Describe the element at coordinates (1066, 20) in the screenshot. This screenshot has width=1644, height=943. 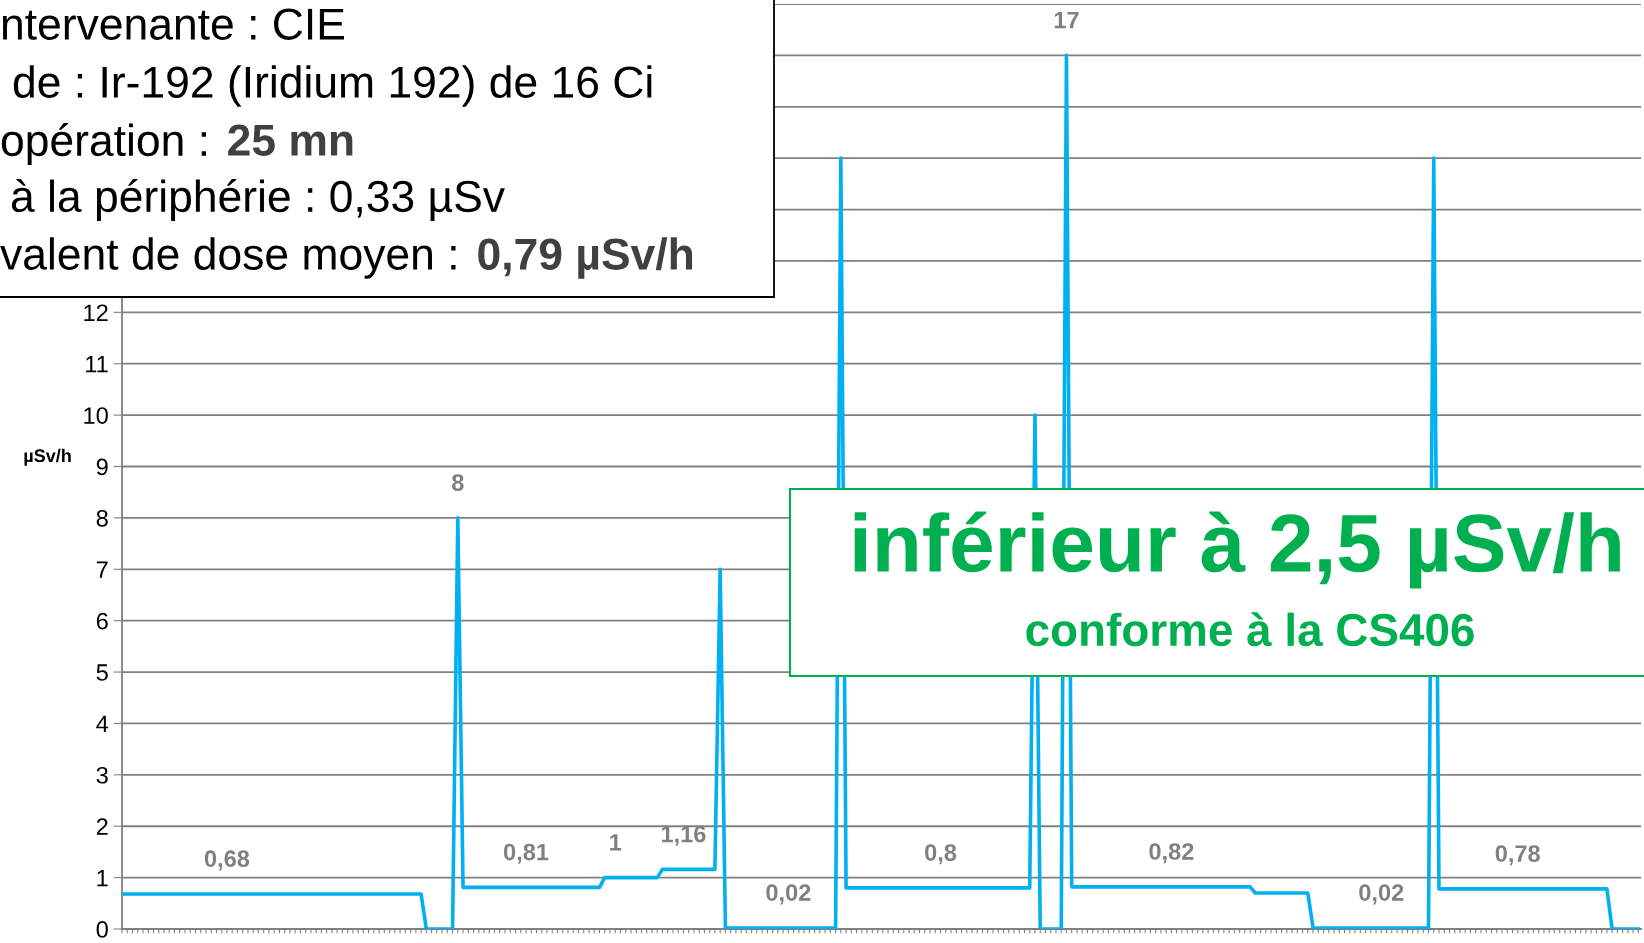
I see `data-label: 17` at that location.